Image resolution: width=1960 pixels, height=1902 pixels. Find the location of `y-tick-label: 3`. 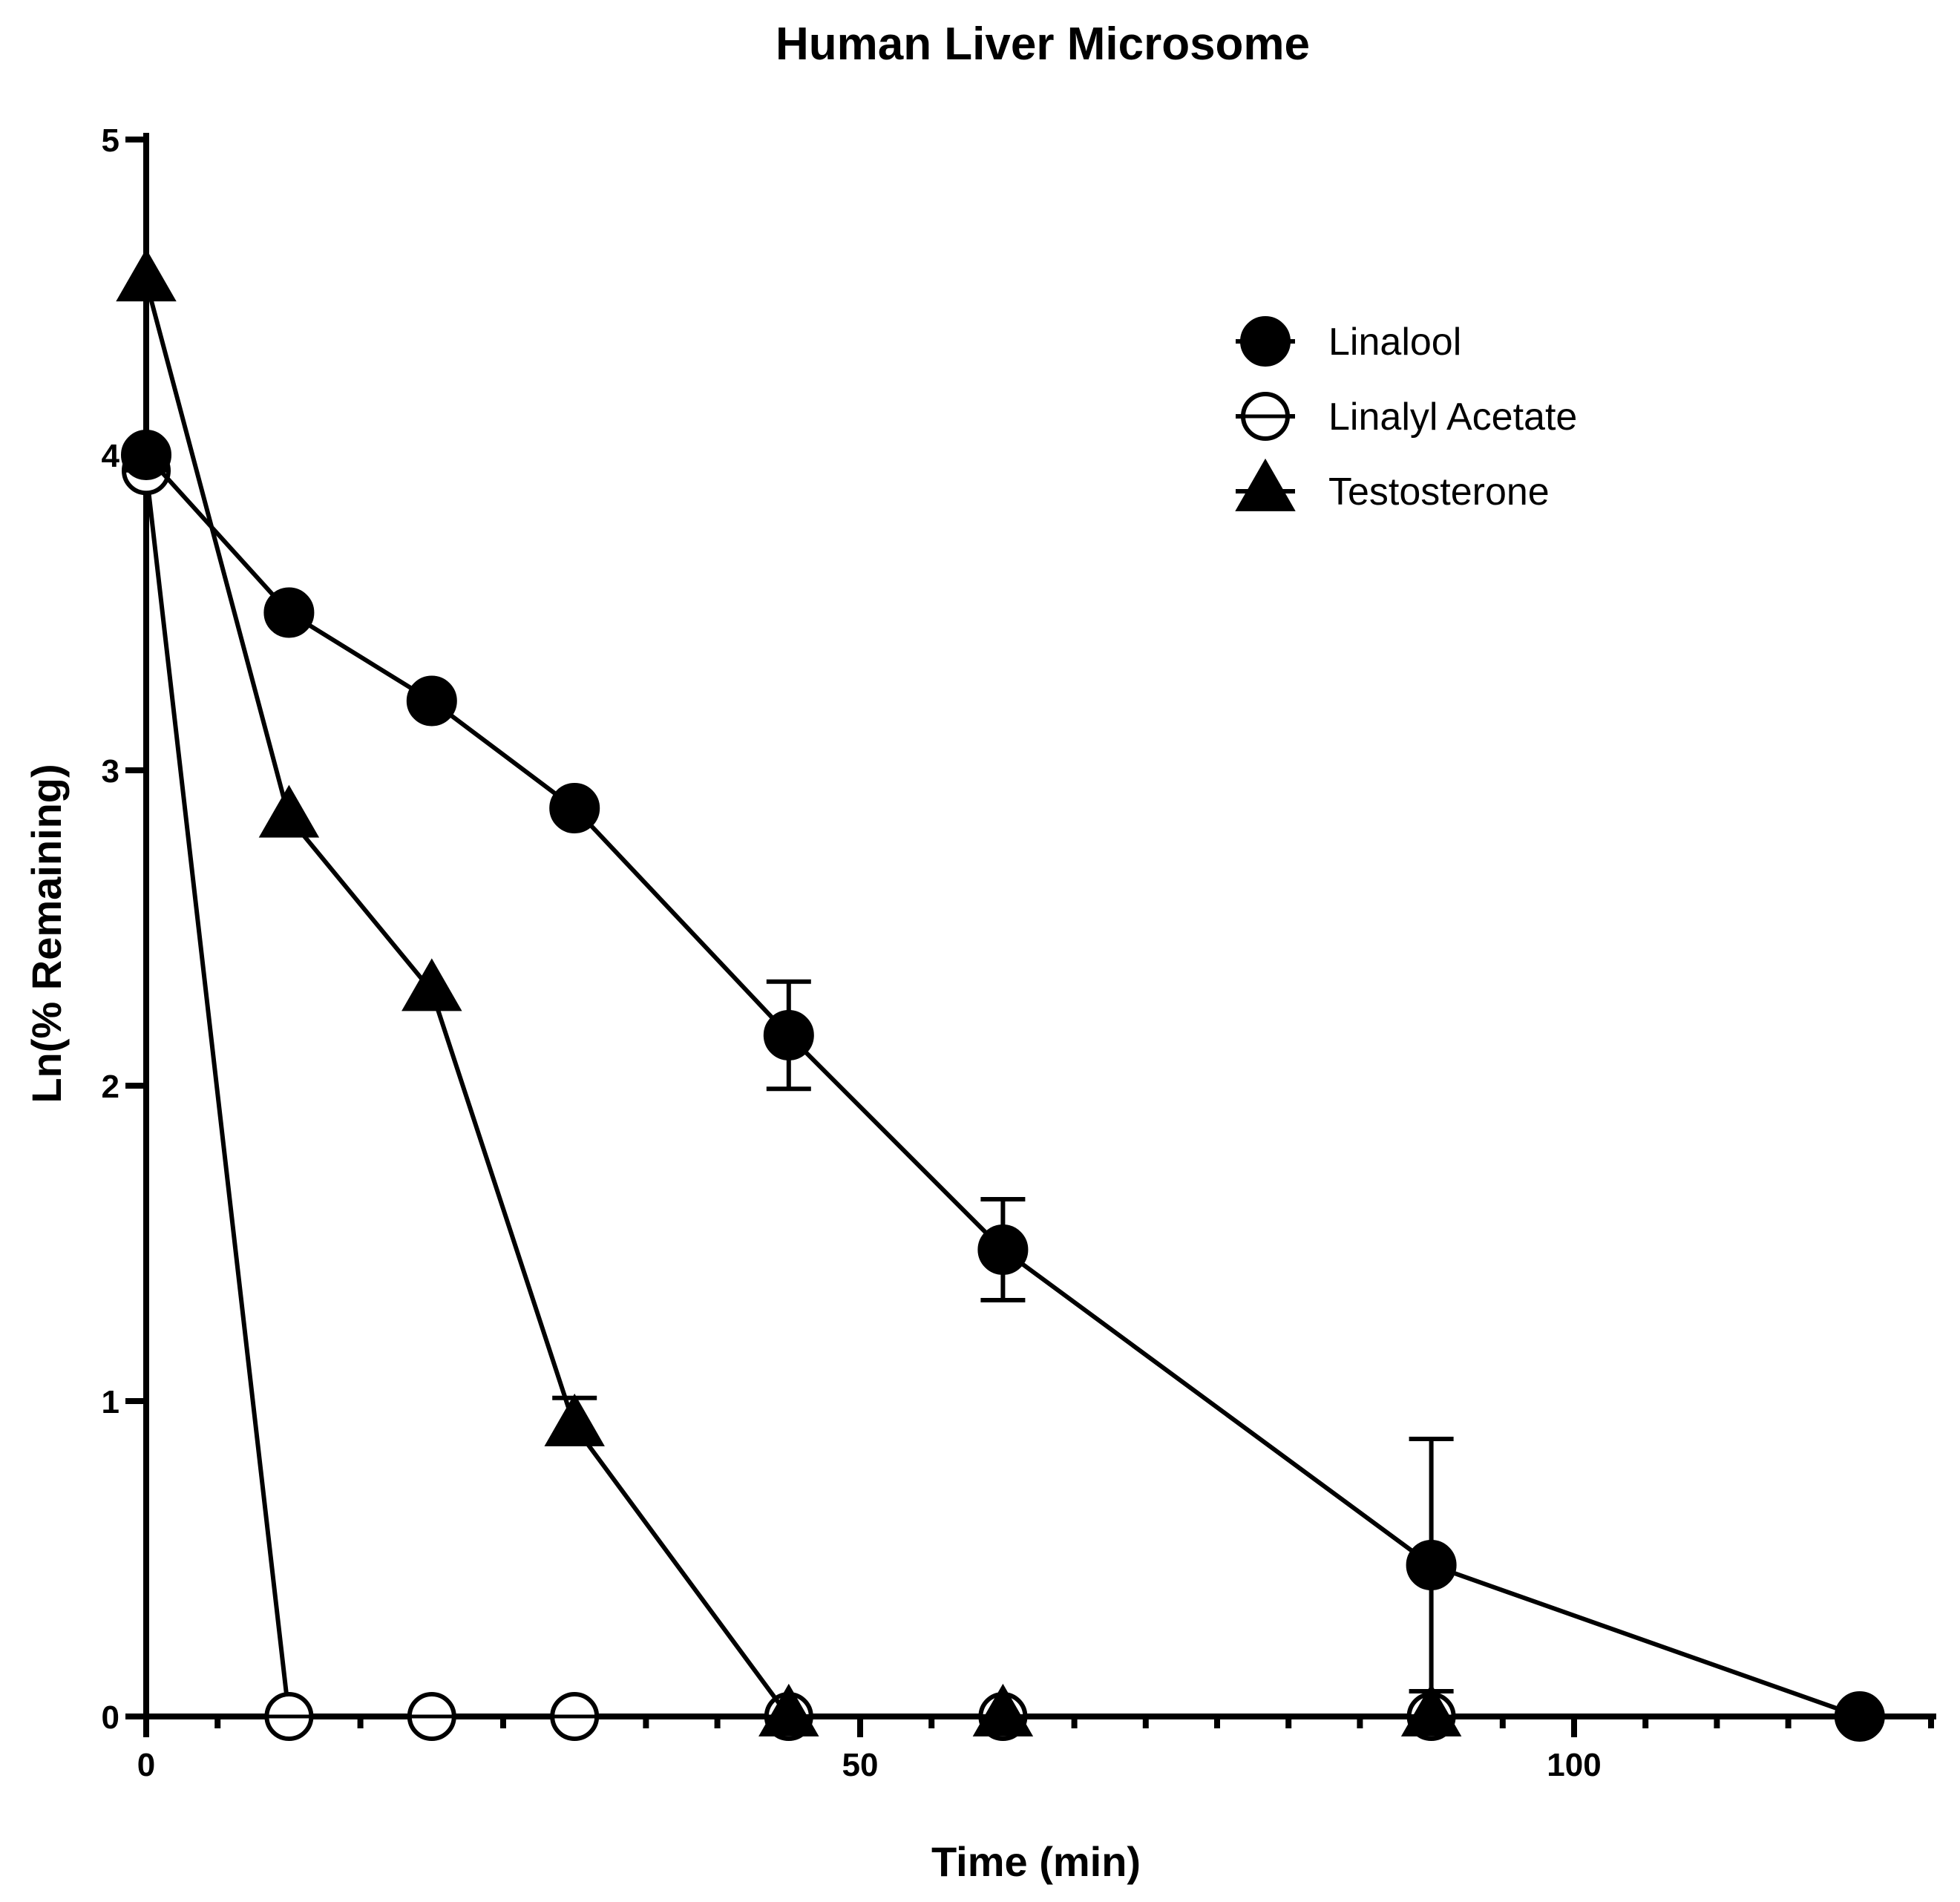

y-tick-label: 3 is located at coordinates (110, 771).